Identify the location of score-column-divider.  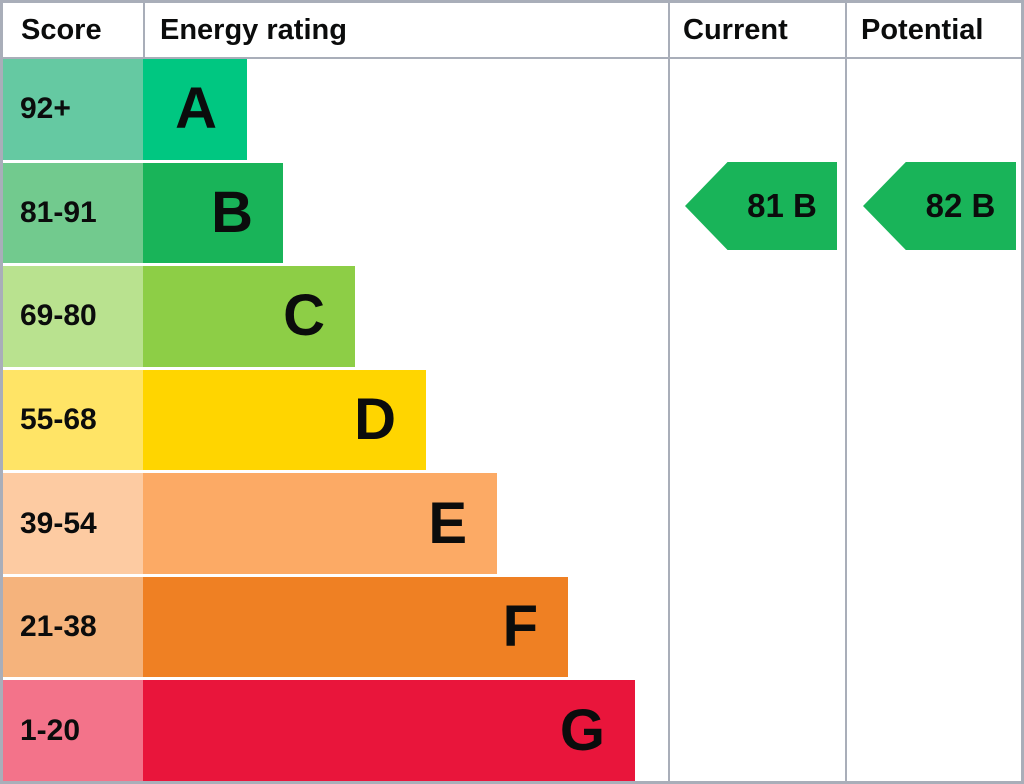
(144, 30).